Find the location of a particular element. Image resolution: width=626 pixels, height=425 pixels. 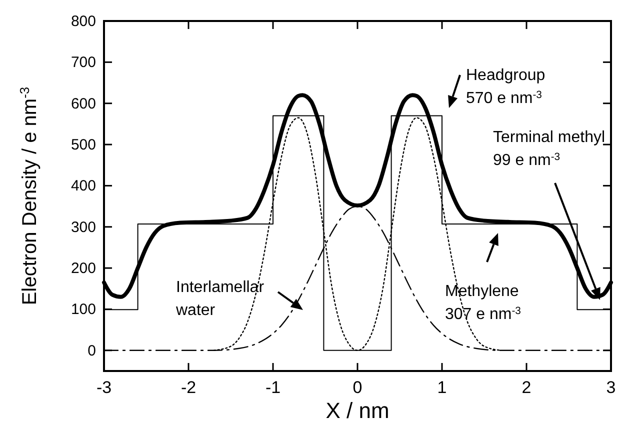

x-tick-label: 2 is located at coordinates (527, 387).